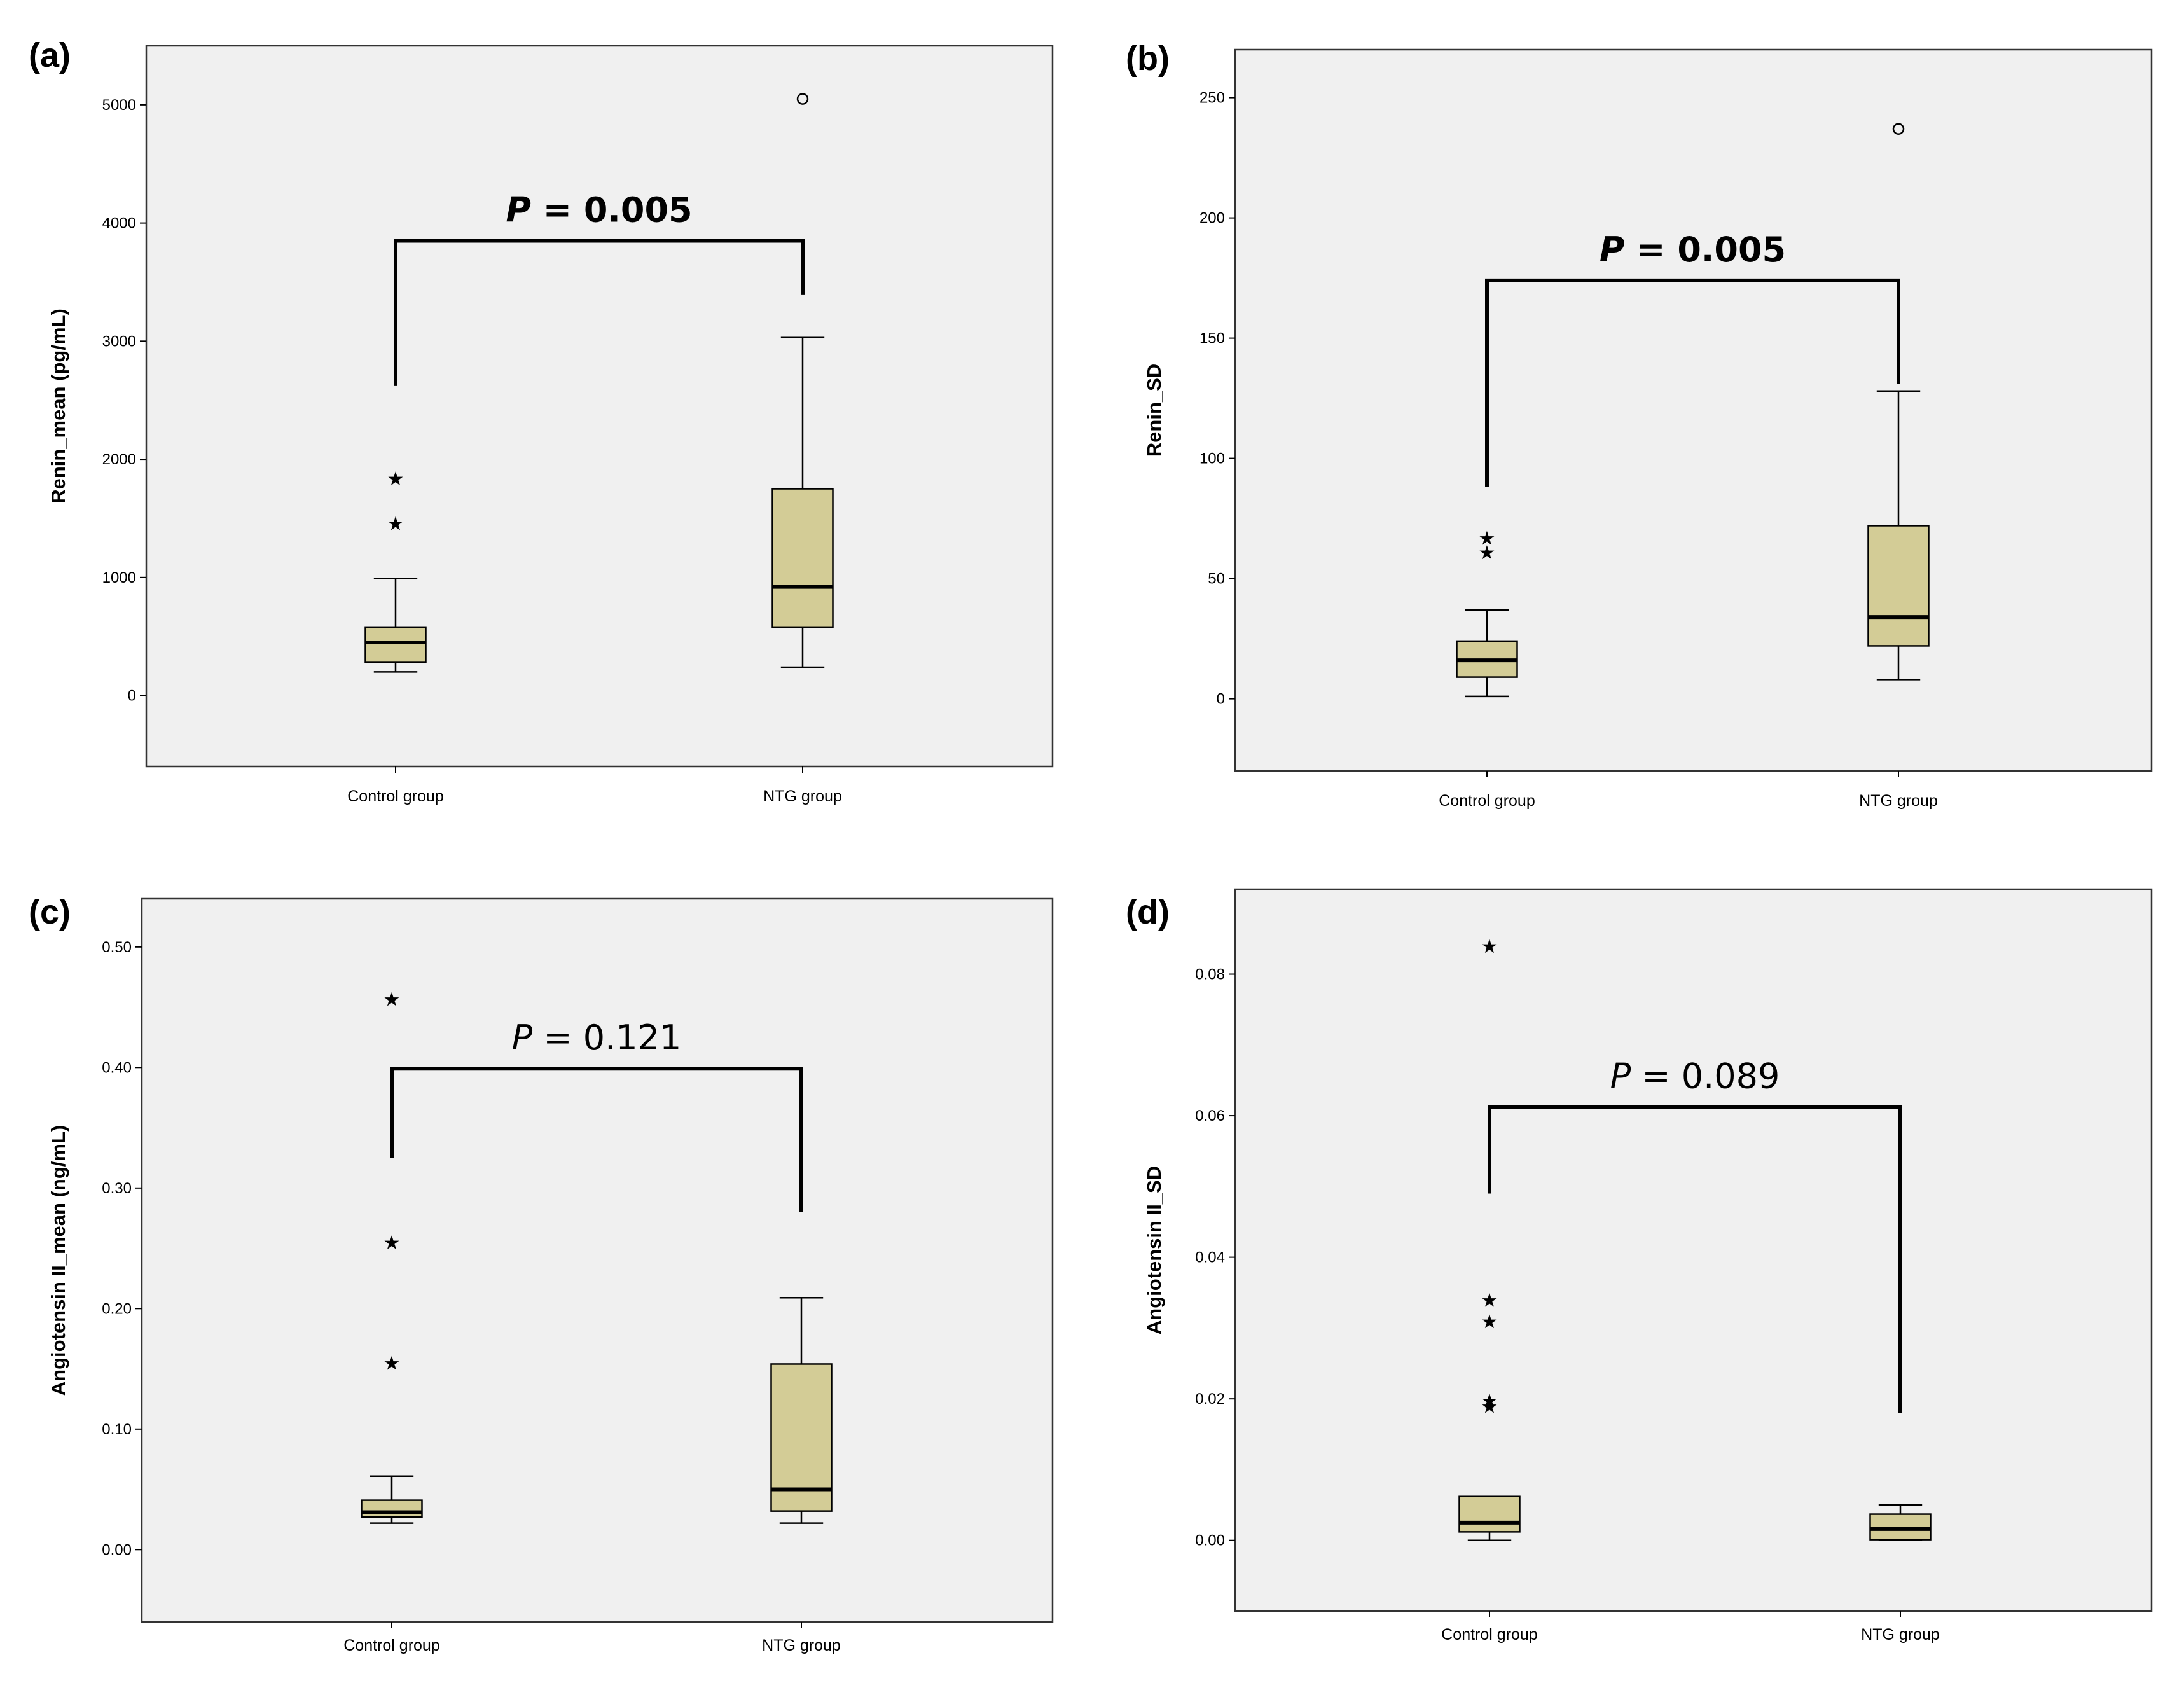 The height and width of the screenshot is (1683, 2184). Describe the element at coordinates (1489, 1239) in the screenshot. I see `box-control-group: ★★★★★` at that location.